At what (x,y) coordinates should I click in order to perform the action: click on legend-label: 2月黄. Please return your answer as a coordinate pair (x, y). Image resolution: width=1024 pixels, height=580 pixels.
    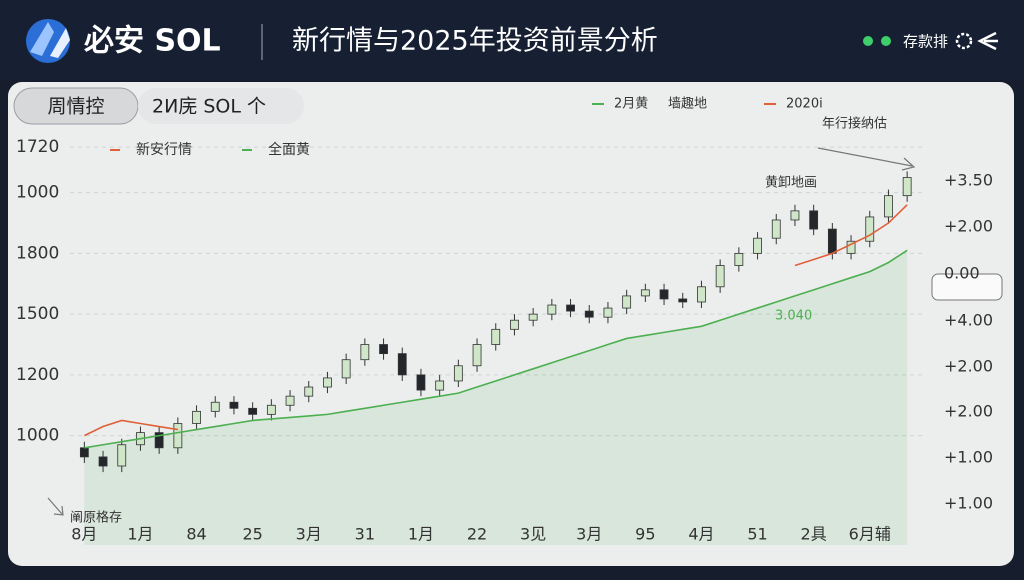
    Looking at the image, I should click on (631, 104).